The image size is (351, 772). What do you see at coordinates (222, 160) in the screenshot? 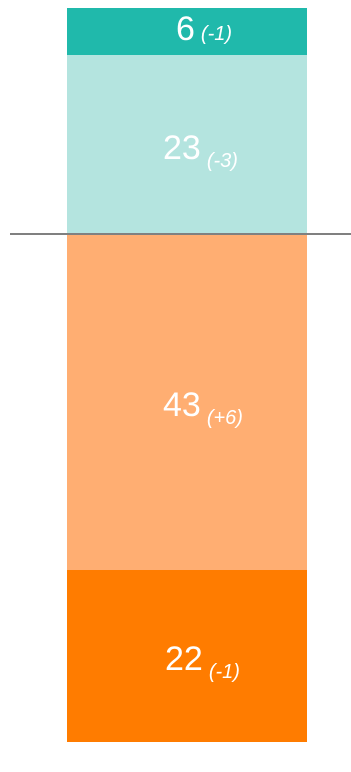
I see `segment-delta-1: (-3)` at bounding box center [222, 160].